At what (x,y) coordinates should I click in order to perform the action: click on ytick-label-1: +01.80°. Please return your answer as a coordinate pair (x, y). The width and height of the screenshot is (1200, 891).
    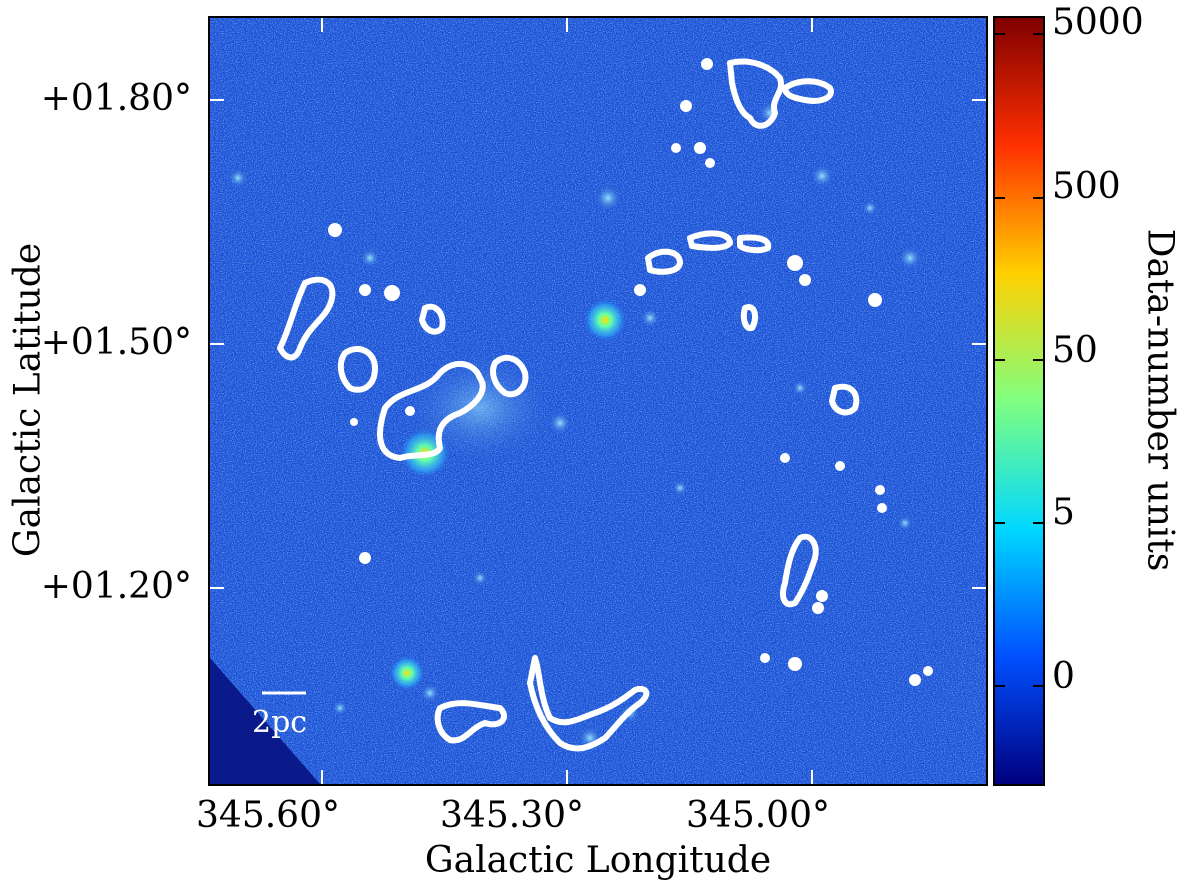
    Looking at the image, I should click on (116, 98).